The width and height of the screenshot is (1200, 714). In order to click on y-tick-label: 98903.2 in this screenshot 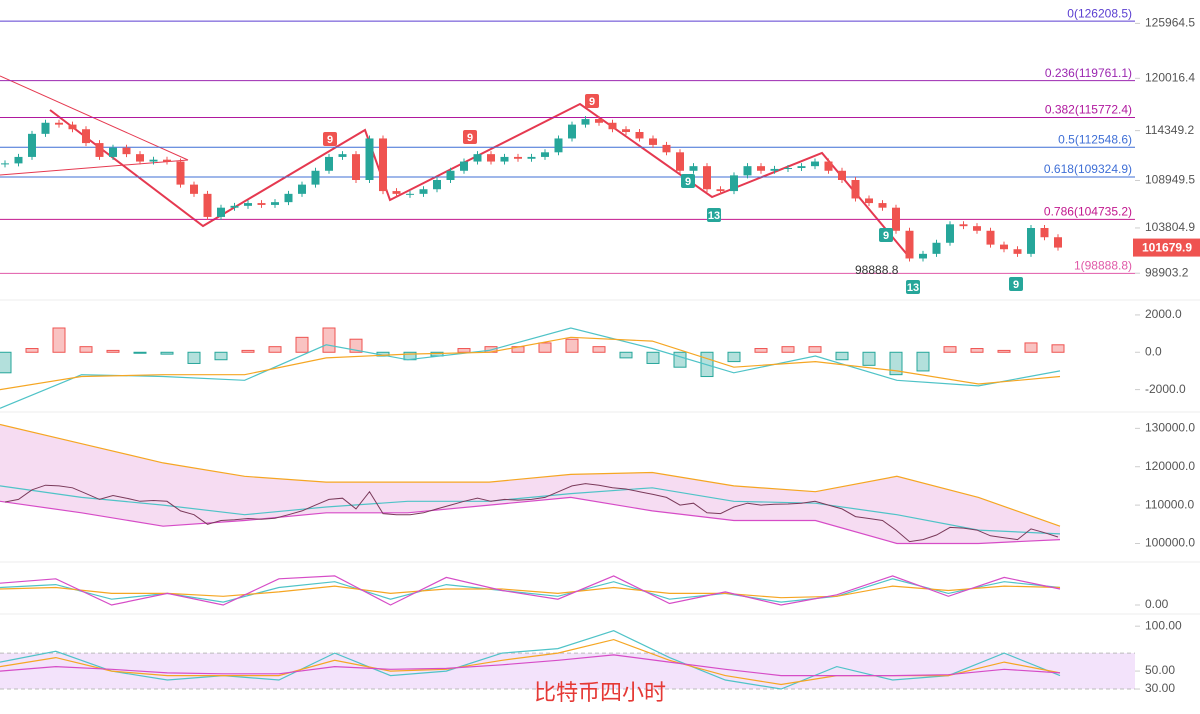, I will do `click(1167, 272)`.